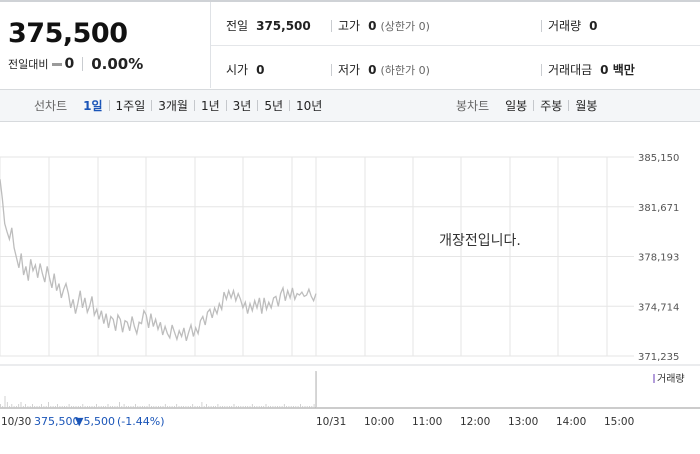 Image resolution: width=700 pixels, height=454 pixels. I want to click on change-percent: 0.00%, so click(117, 64).